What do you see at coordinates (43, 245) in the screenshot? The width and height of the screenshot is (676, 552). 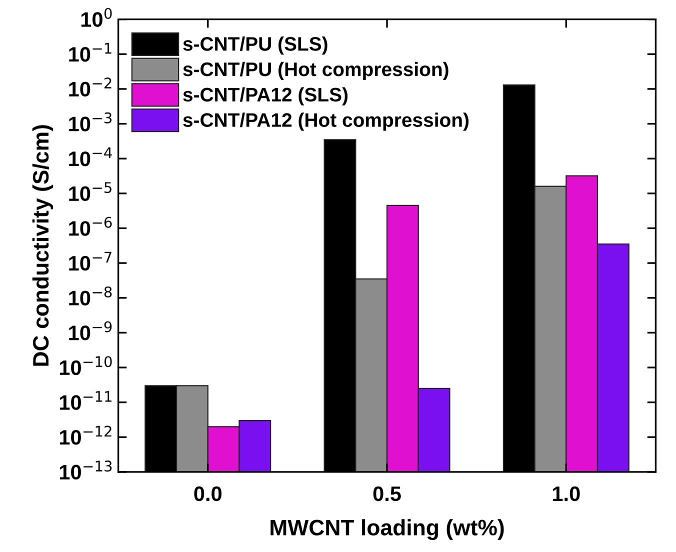 I see `y-axis-title: DC conductivity (S/cm)` at bounding box center [43, 245].